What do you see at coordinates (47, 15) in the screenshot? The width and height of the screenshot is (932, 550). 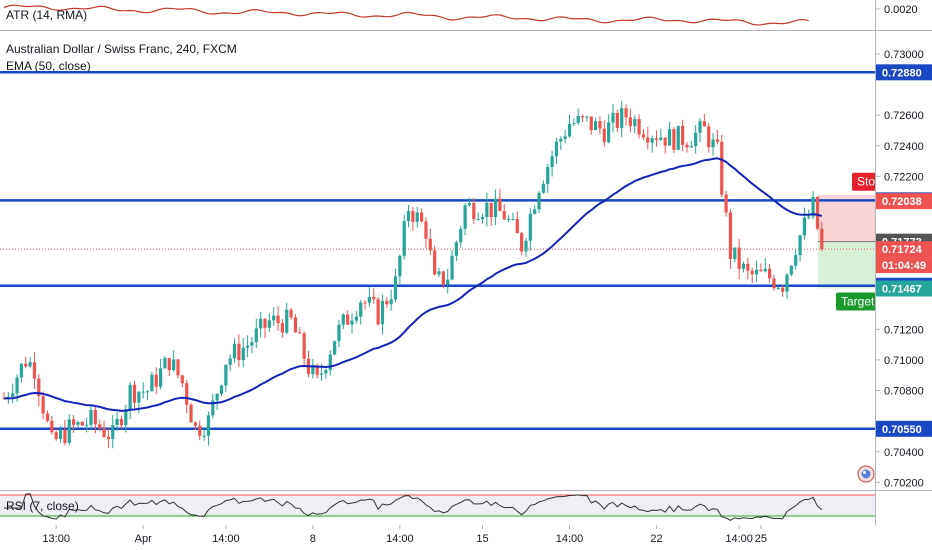 I see `atr-legend: ATR (14, RMA)` at bounding box center [47, 15].